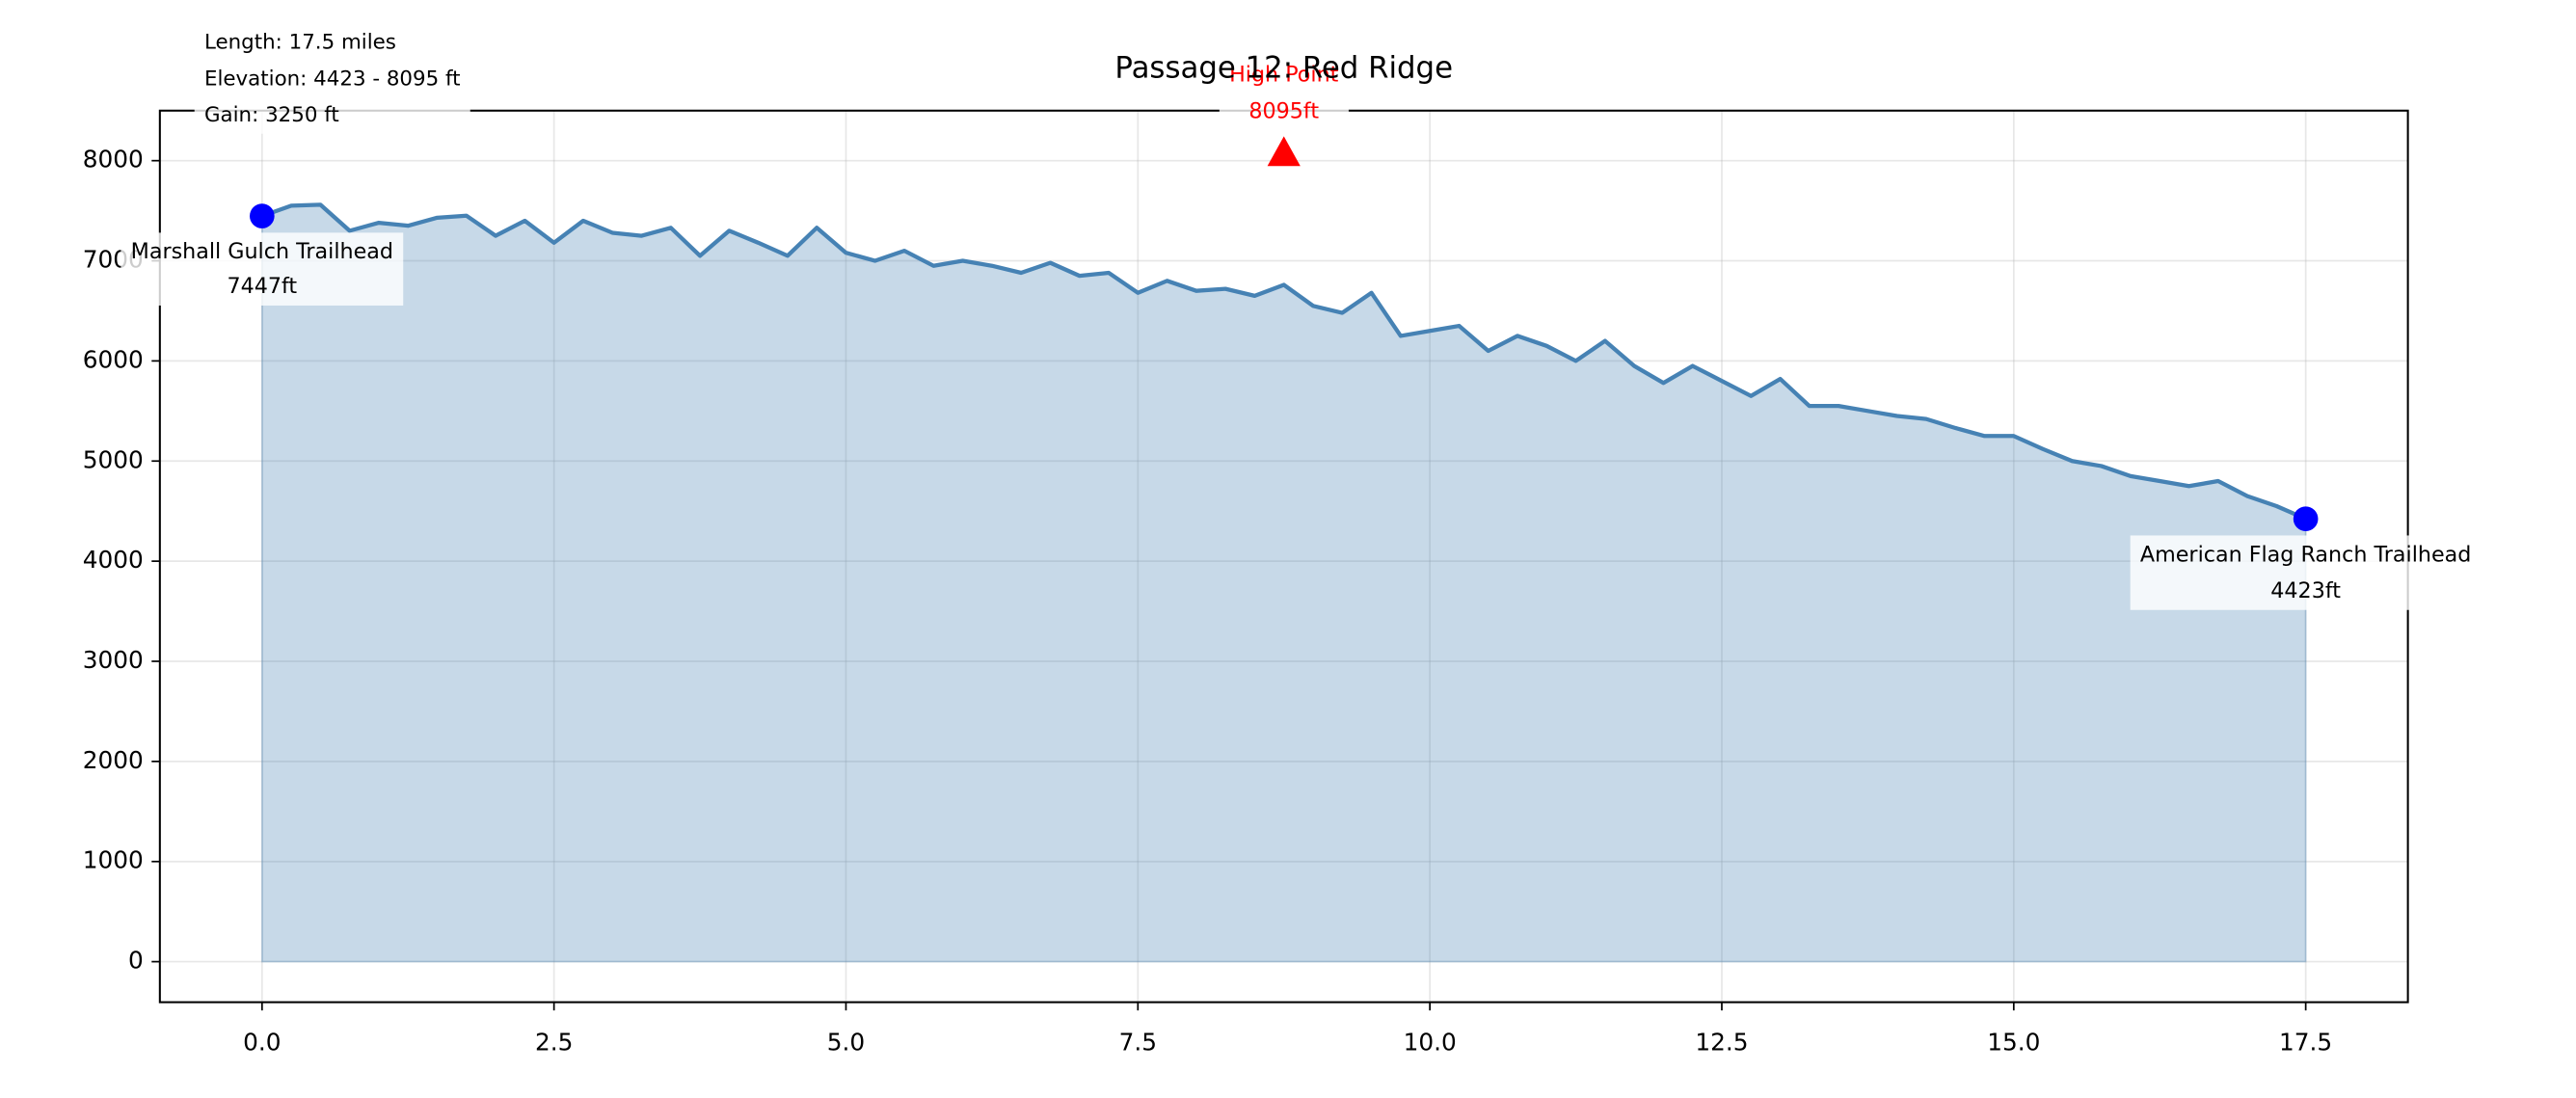  I want to click on x-tick-label: 0.0, so click(262, 1042).